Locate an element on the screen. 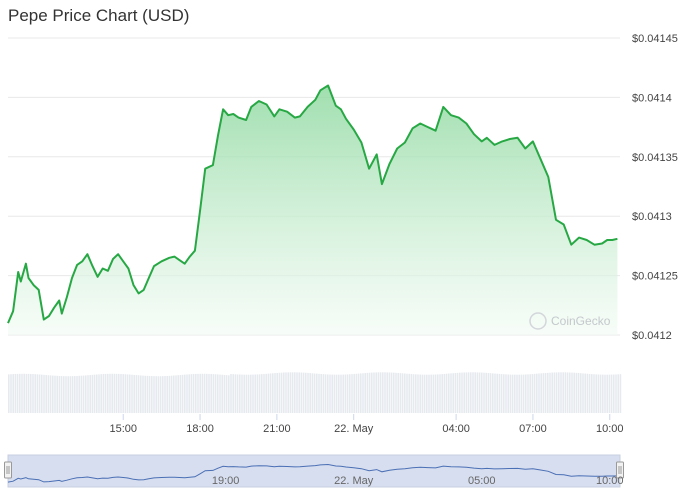  x-tick-label: 18:00 is located at coordinates (200, 429).